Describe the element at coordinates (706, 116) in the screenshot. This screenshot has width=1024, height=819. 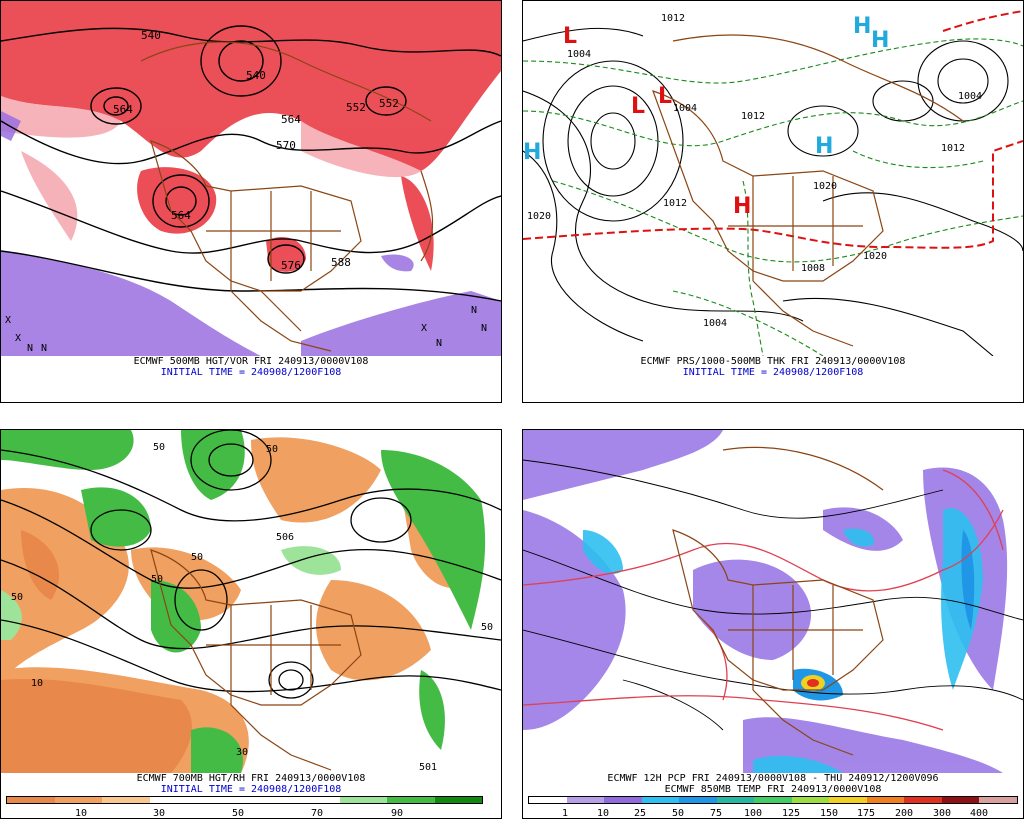
I see `pressure-centers: L L L H H H H H` at that location.